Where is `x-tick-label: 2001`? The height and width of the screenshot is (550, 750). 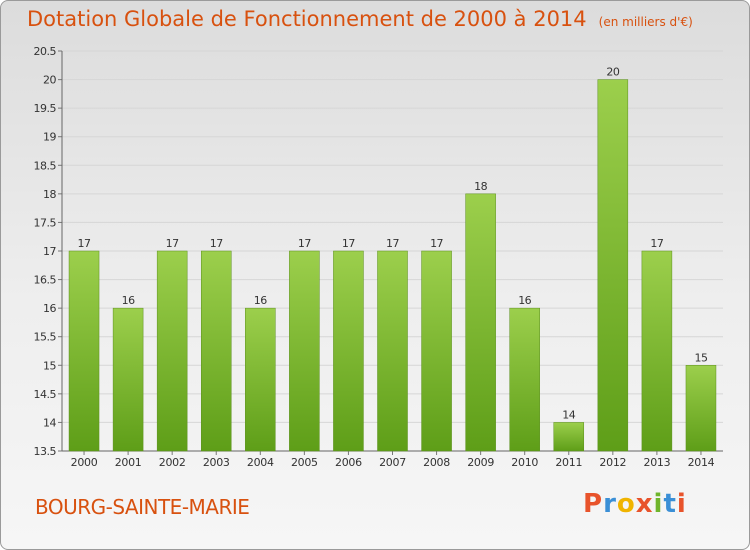 x-tick-label: 2001 is located at coordinates (128, 462).